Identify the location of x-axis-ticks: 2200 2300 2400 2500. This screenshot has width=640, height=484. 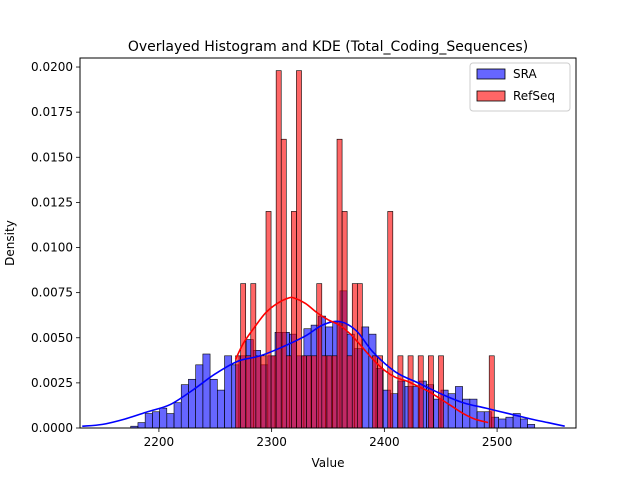
(328, 438).